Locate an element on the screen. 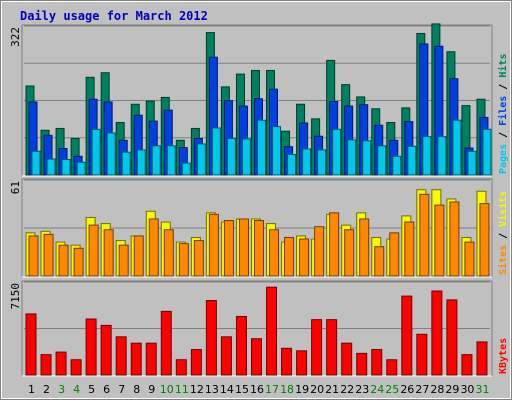 Image resolution: width=512 pixels, height=400 pixels. x-tick-label-day-20: 20 is located at coordinates (317, 389).